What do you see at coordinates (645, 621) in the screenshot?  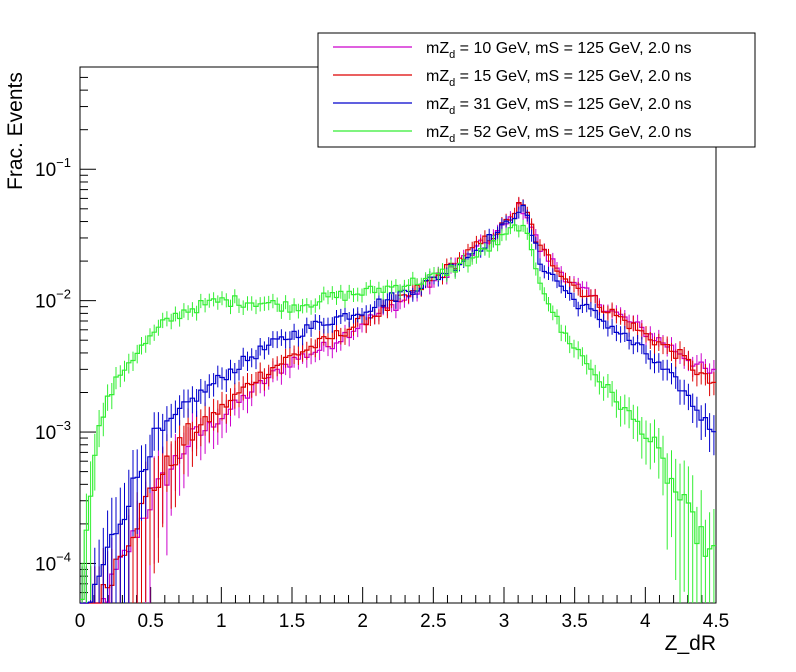 I see `x-tick-label: 4` at bounding box center [645, 621].